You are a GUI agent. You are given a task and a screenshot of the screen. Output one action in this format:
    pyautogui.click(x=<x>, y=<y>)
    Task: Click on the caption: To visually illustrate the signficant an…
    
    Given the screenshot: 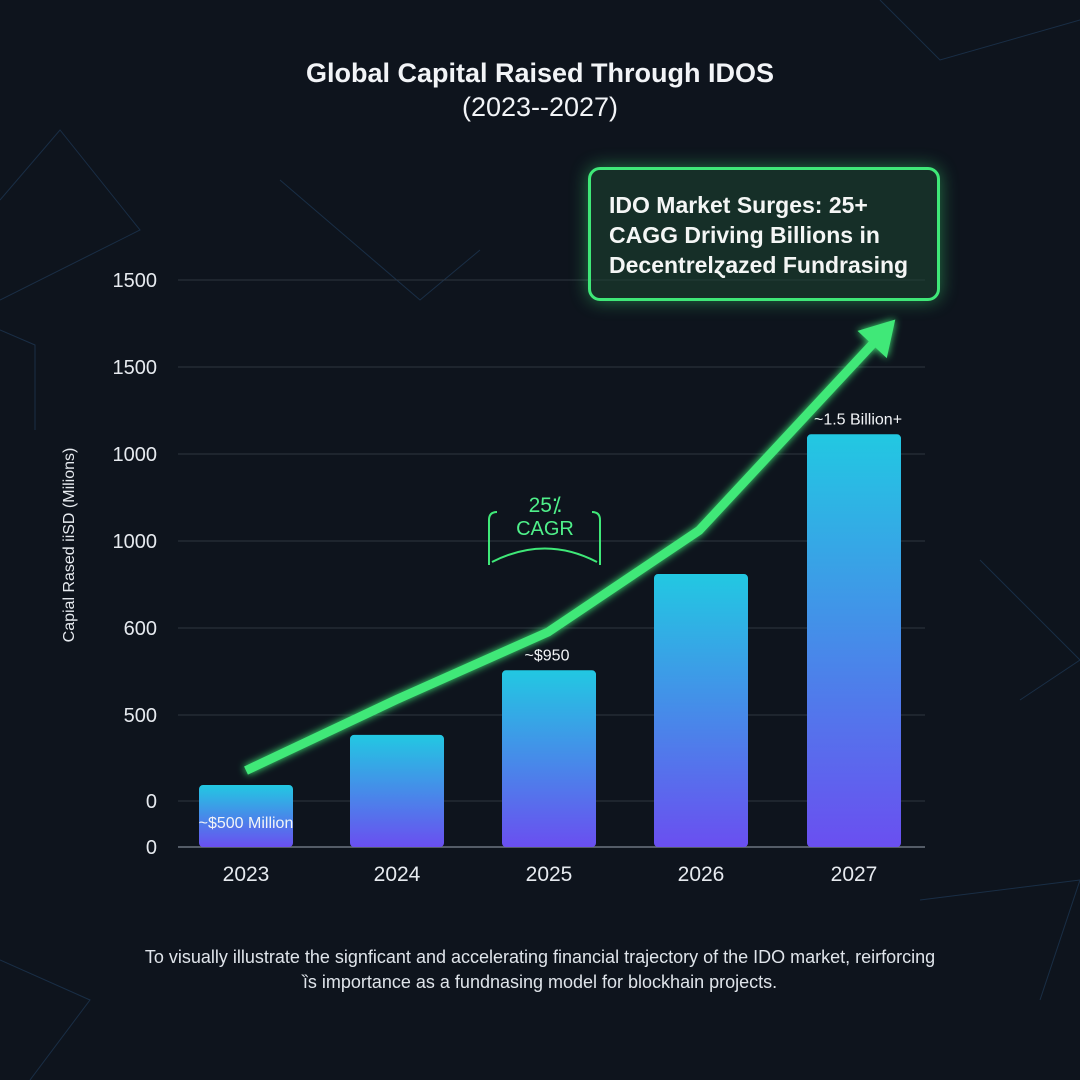 What is the action you would take?
    pyautogui.click(x=540, y=970)
    